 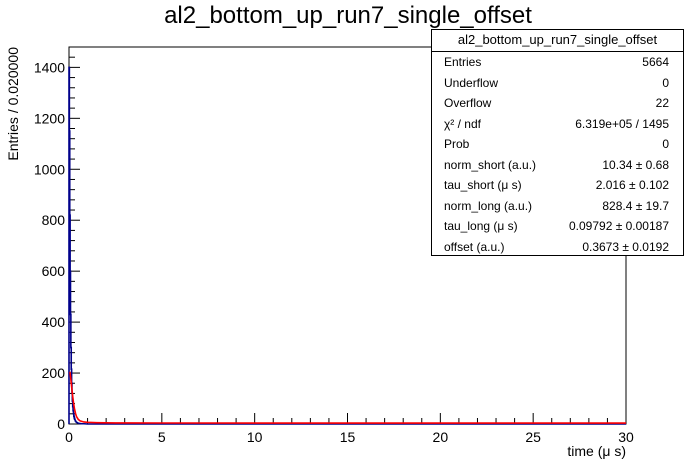 I want to click on stats-row: norm_long (a.u.) 828.4 ± 19.7, so click(x=557, y=206).